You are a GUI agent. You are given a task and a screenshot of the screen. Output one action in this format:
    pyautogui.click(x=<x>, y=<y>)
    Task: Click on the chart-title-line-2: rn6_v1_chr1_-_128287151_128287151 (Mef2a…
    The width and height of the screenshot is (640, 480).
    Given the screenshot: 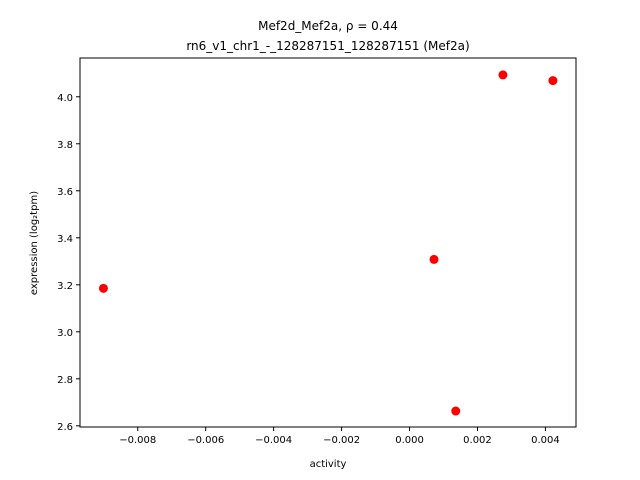 What is the action you would take?
    pyautogui.click(x=327, y=46)
    